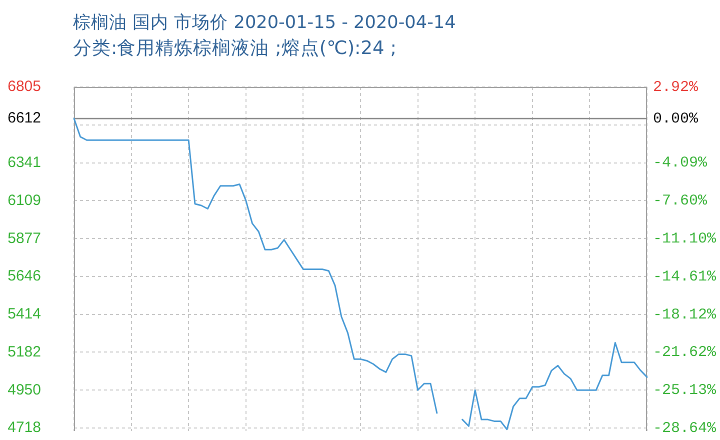 This screenshot has width=720, height=440. I want to click on y-tick-label: 6805, so click(24, 87).